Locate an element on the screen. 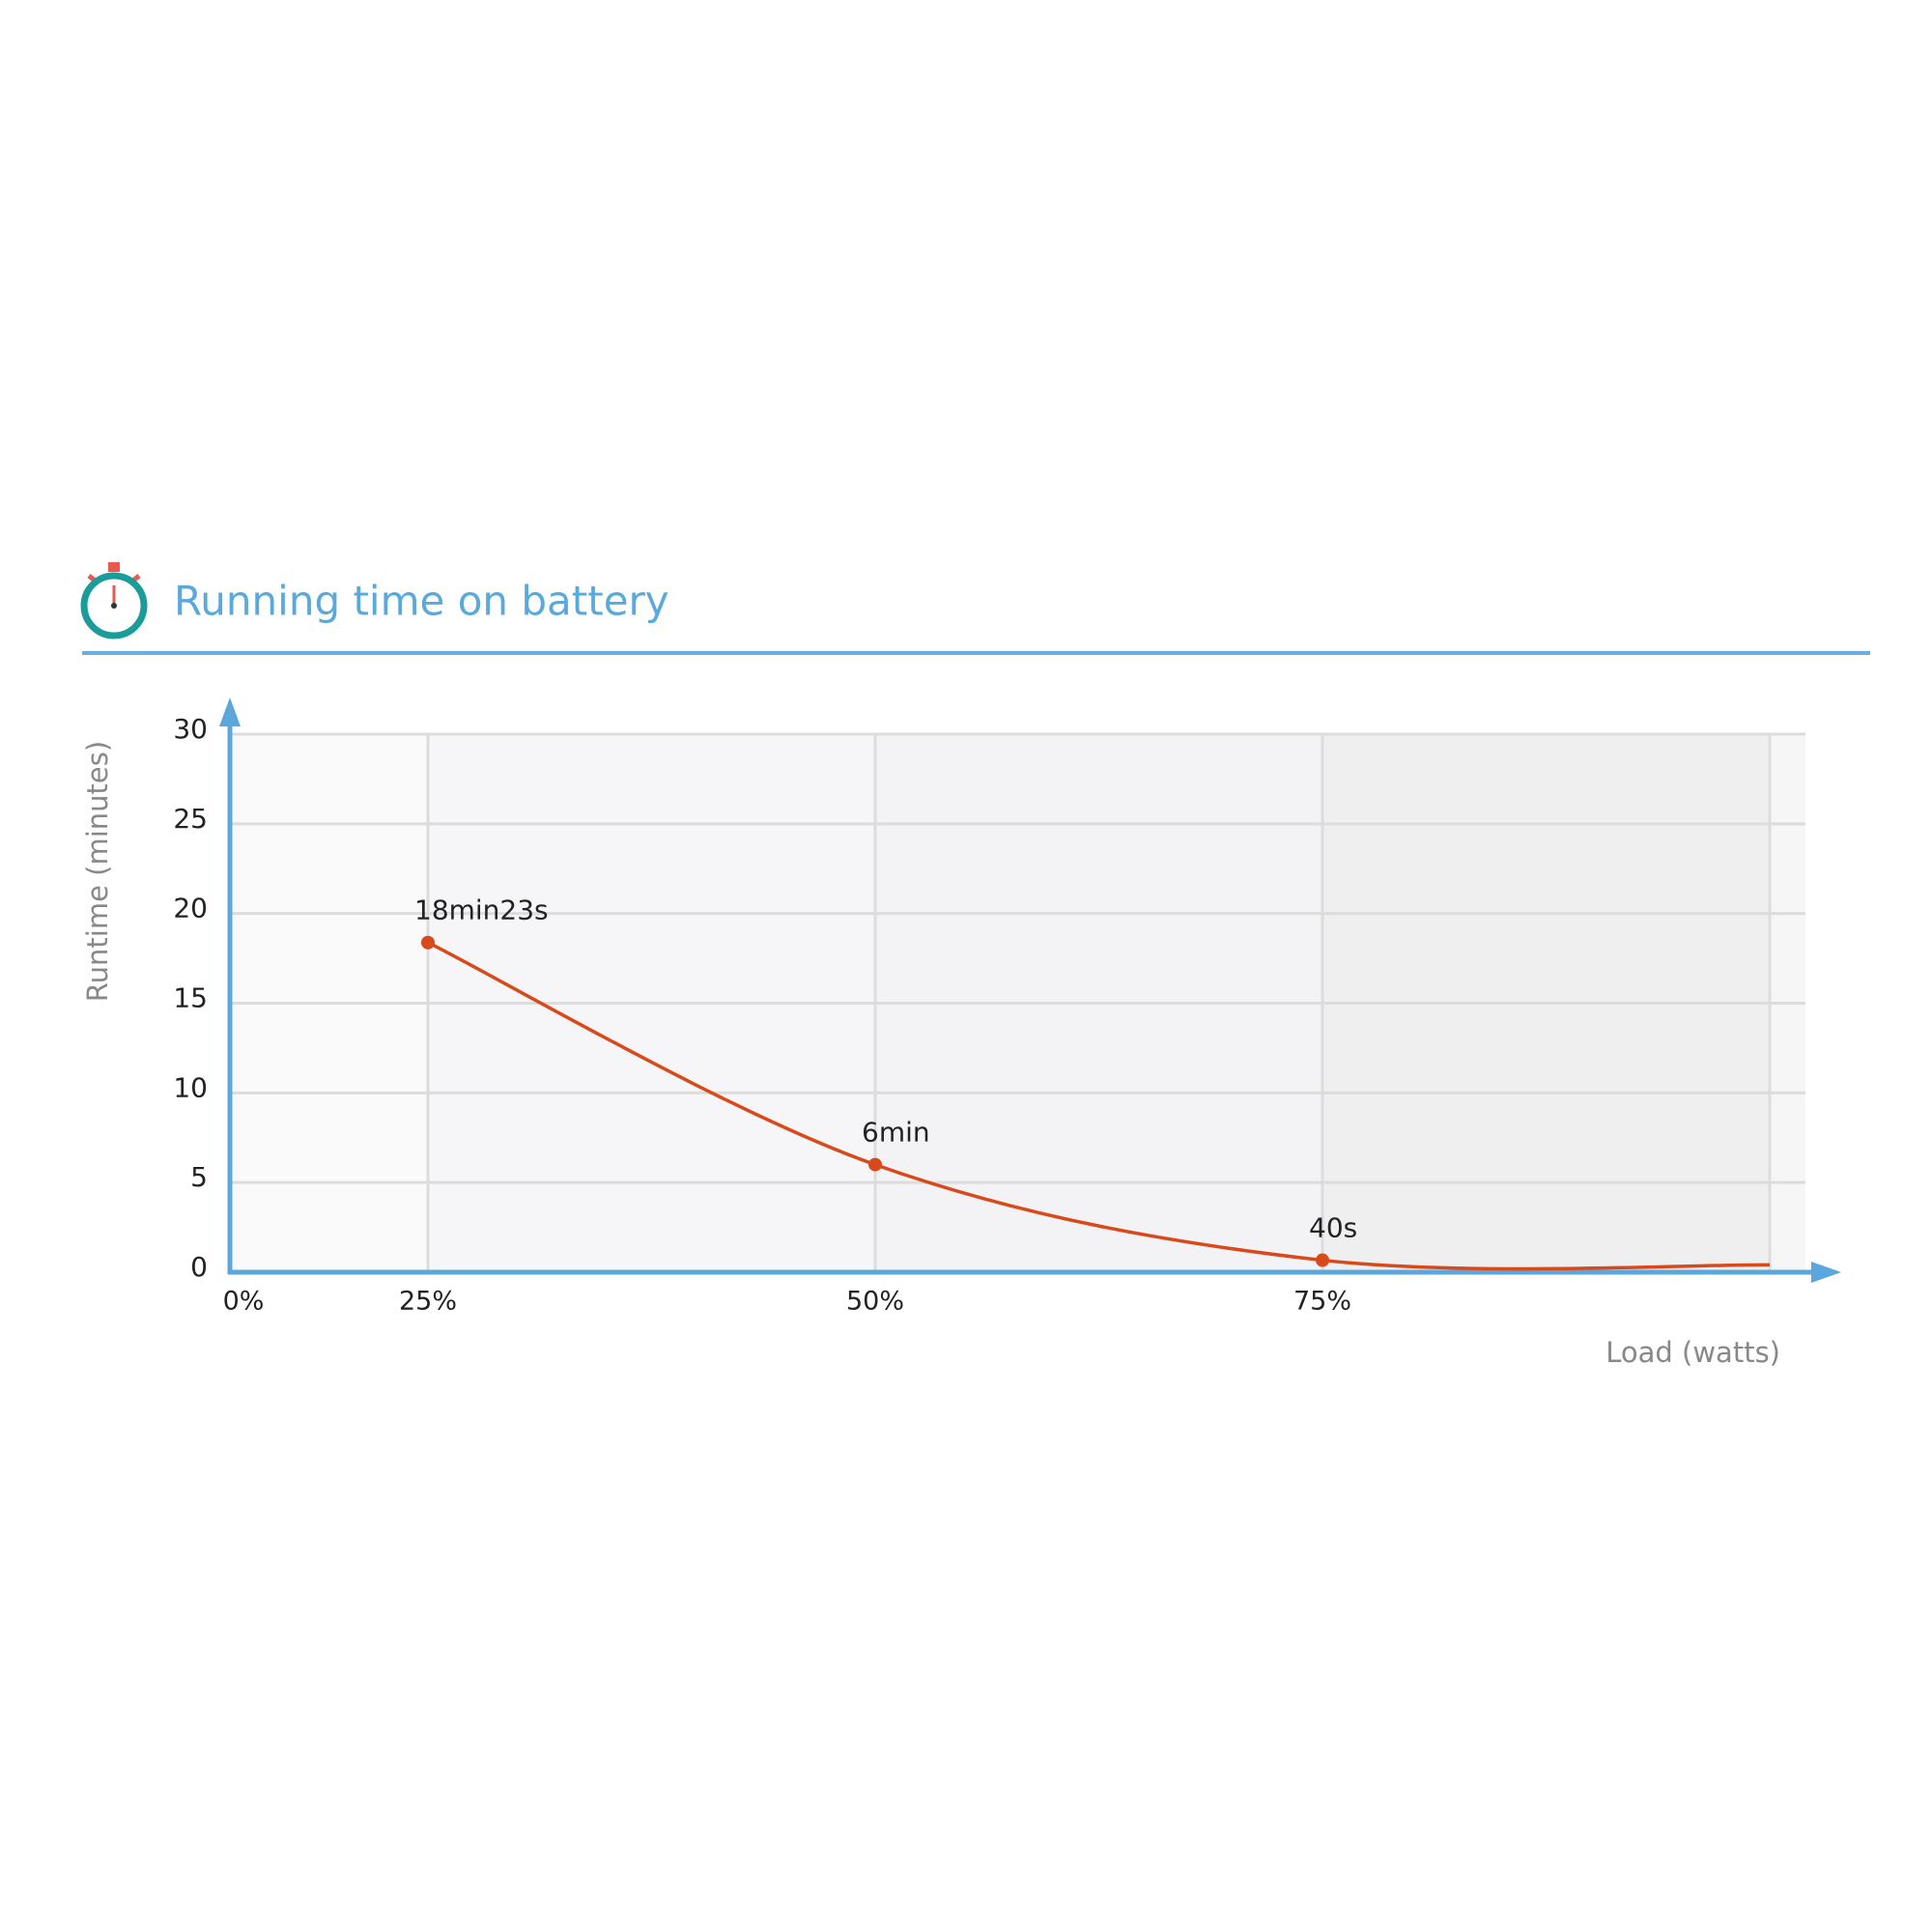 This screenshot has height=1932, width=1932. x-axis-arrow is located at coordinates (1826, 1272).